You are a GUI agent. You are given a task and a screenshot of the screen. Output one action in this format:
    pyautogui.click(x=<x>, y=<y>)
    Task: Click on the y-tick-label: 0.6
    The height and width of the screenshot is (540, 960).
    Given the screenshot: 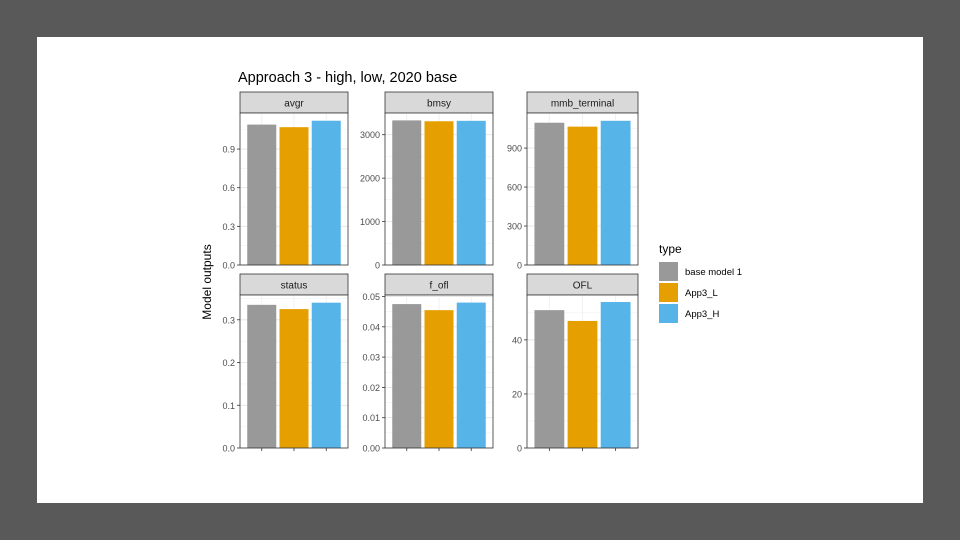 What is the action you would take?
    pyautogui.click(x=228, y=188)
    